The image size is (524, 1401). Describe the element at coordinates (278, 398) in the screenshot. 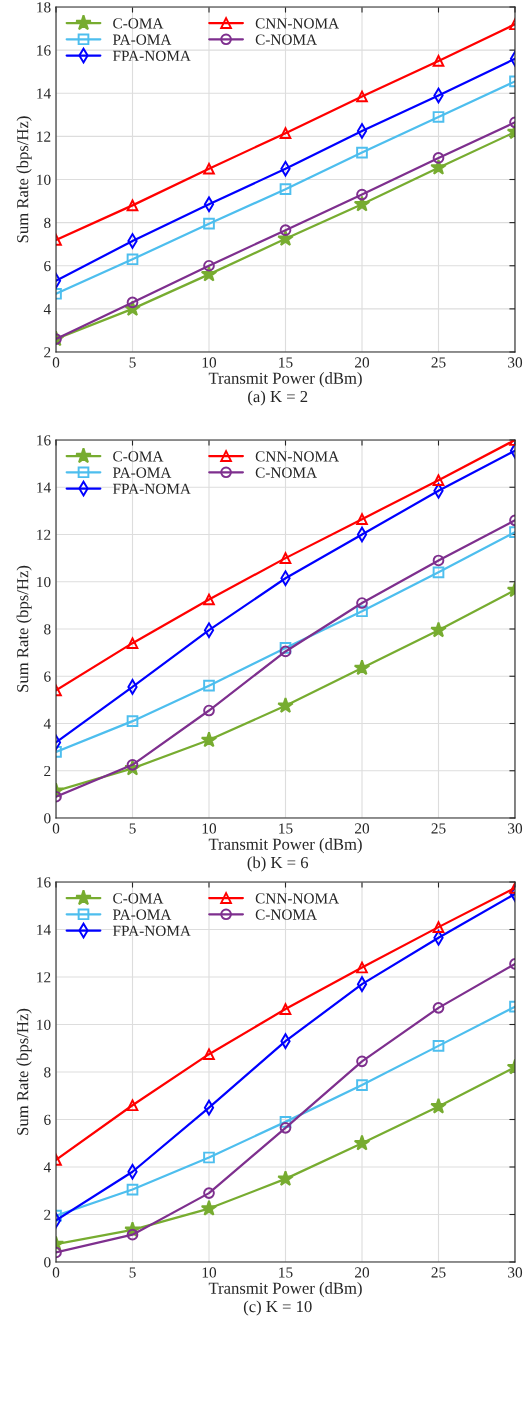

I see `text: (a) K = 2` at that location.